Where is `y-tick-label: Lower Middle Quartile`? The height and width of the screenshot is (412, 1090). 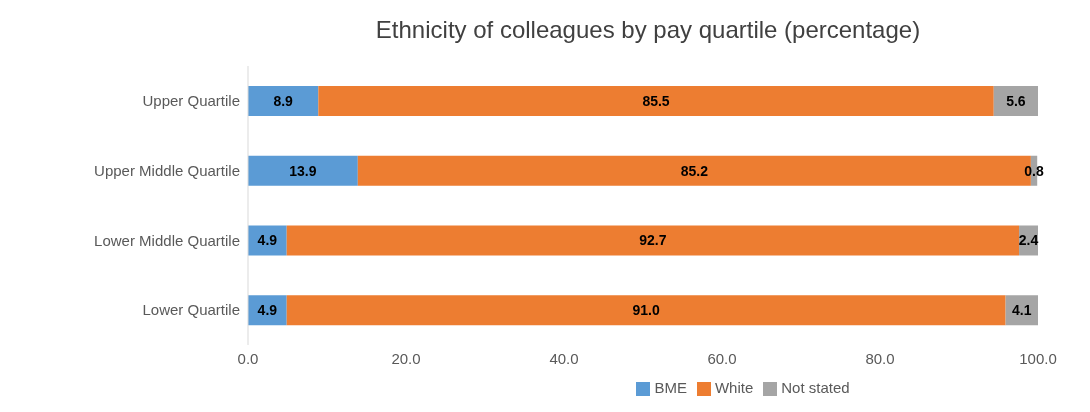
y-tick-label: Lower Middle Quartile is located at coordinates (167, 240).